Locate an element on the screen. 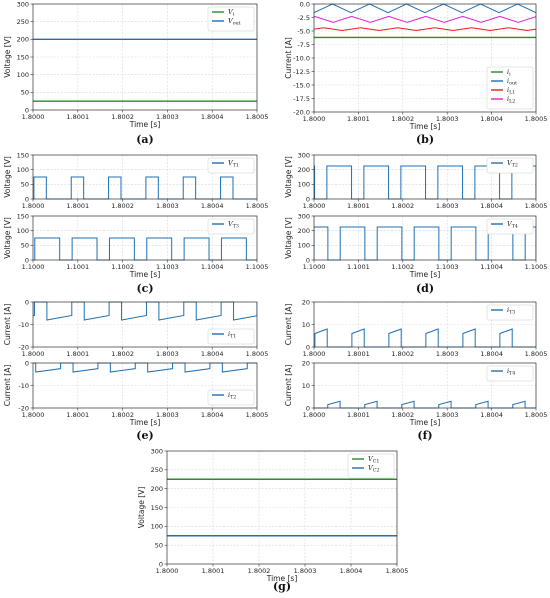 This screenshot has width=550, height=598. x-tick-label: 1.1003 is located at coordinates (447, 267).